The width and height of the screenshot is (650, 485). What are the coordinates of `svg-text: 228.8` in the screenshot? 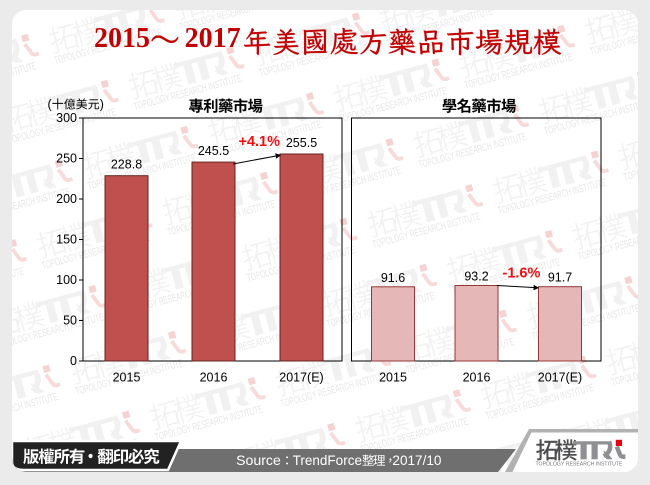 It's located at (126, 165).